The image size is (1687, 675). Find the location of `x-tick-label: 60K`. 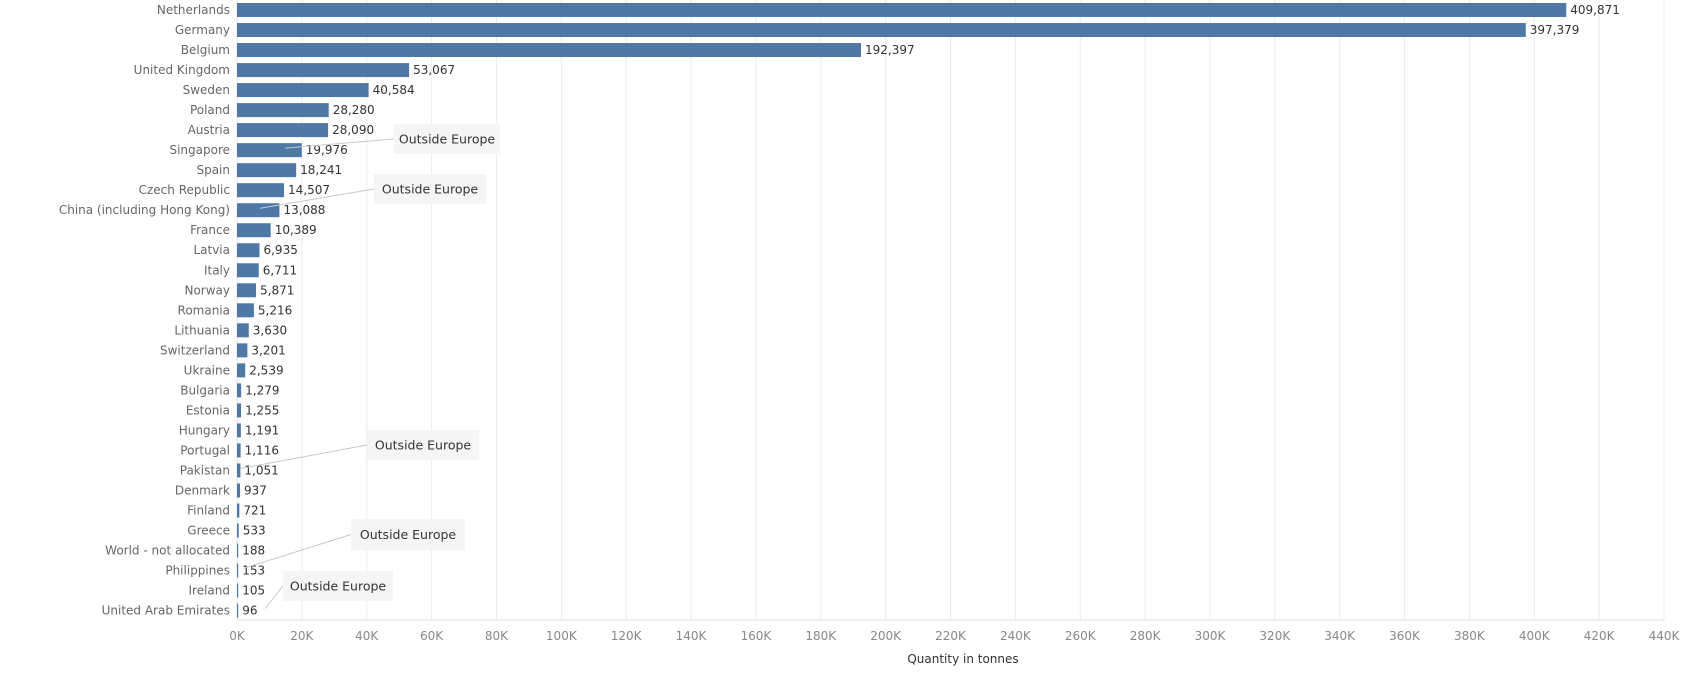

x-tick-label: 60K is located at coordinates (432, 636).